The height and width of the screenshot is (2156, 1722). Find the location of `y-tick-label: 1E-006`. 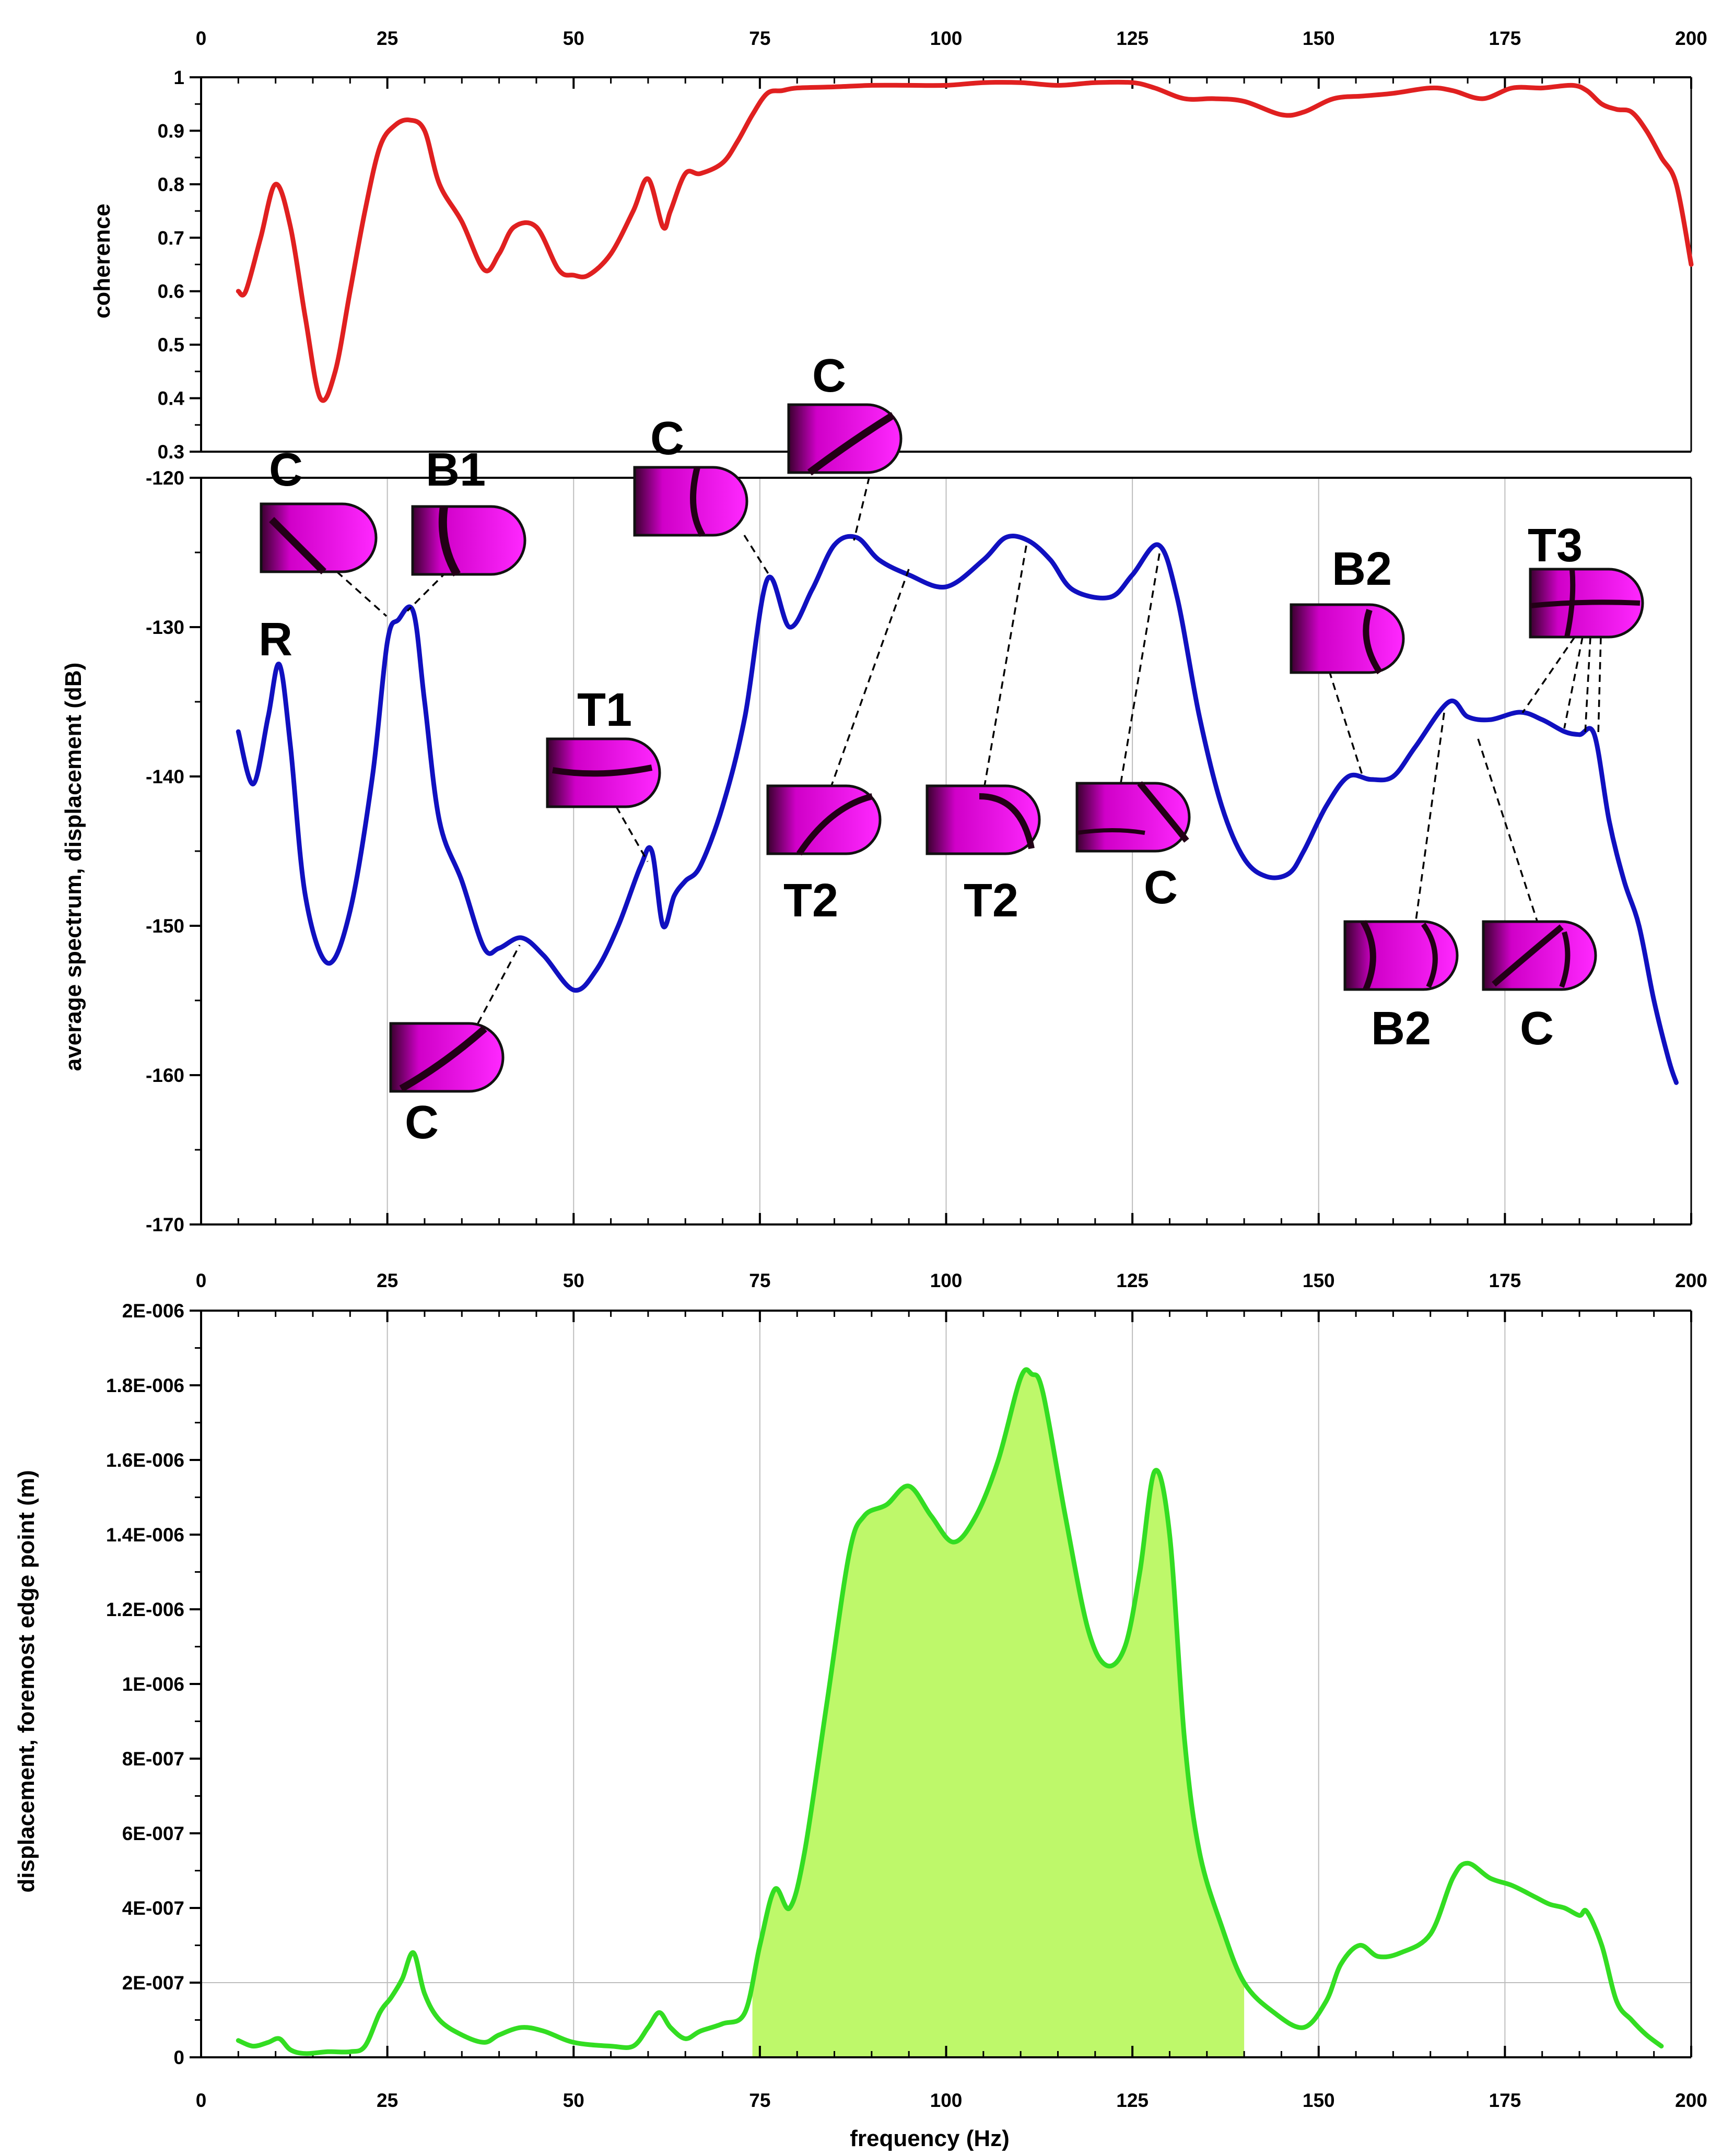

y-tick-label: 1E-006 is located at coordinates (153, 1685).